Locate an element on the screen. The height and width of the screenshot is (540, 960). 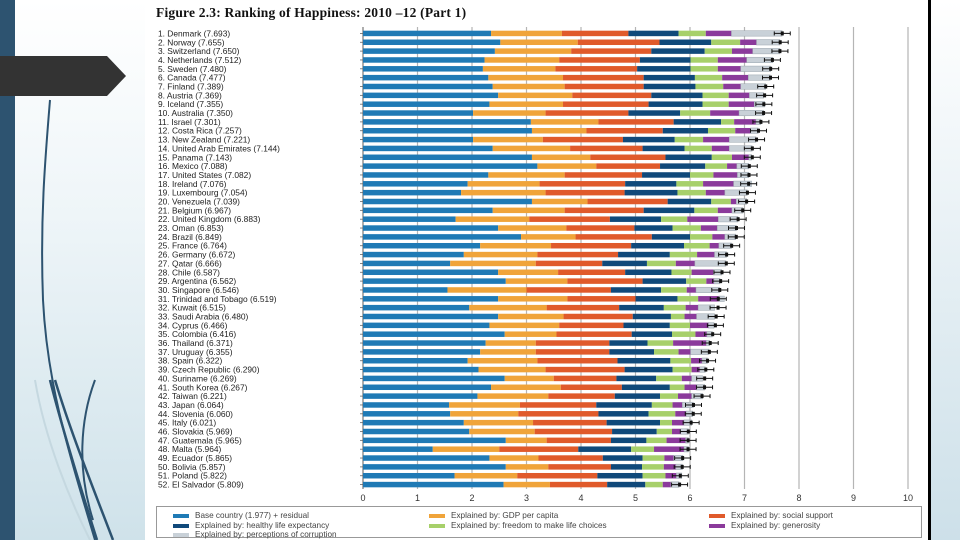
x-tick-label: 5 is located at coordinates (635, 498).